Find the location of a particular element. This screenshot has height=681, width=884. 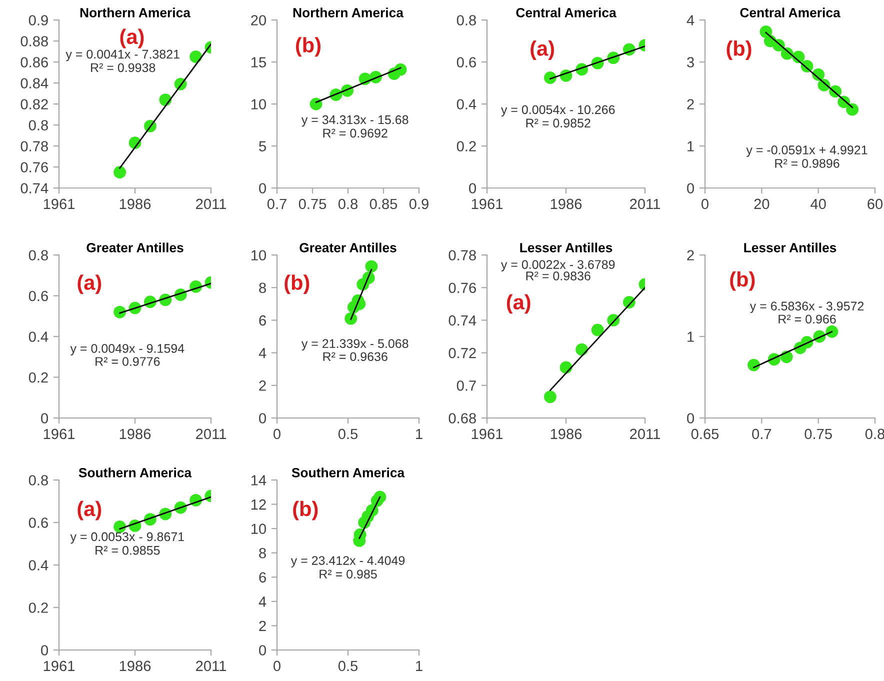

x-tick-label: 40 is located at coordinates (818, 204).